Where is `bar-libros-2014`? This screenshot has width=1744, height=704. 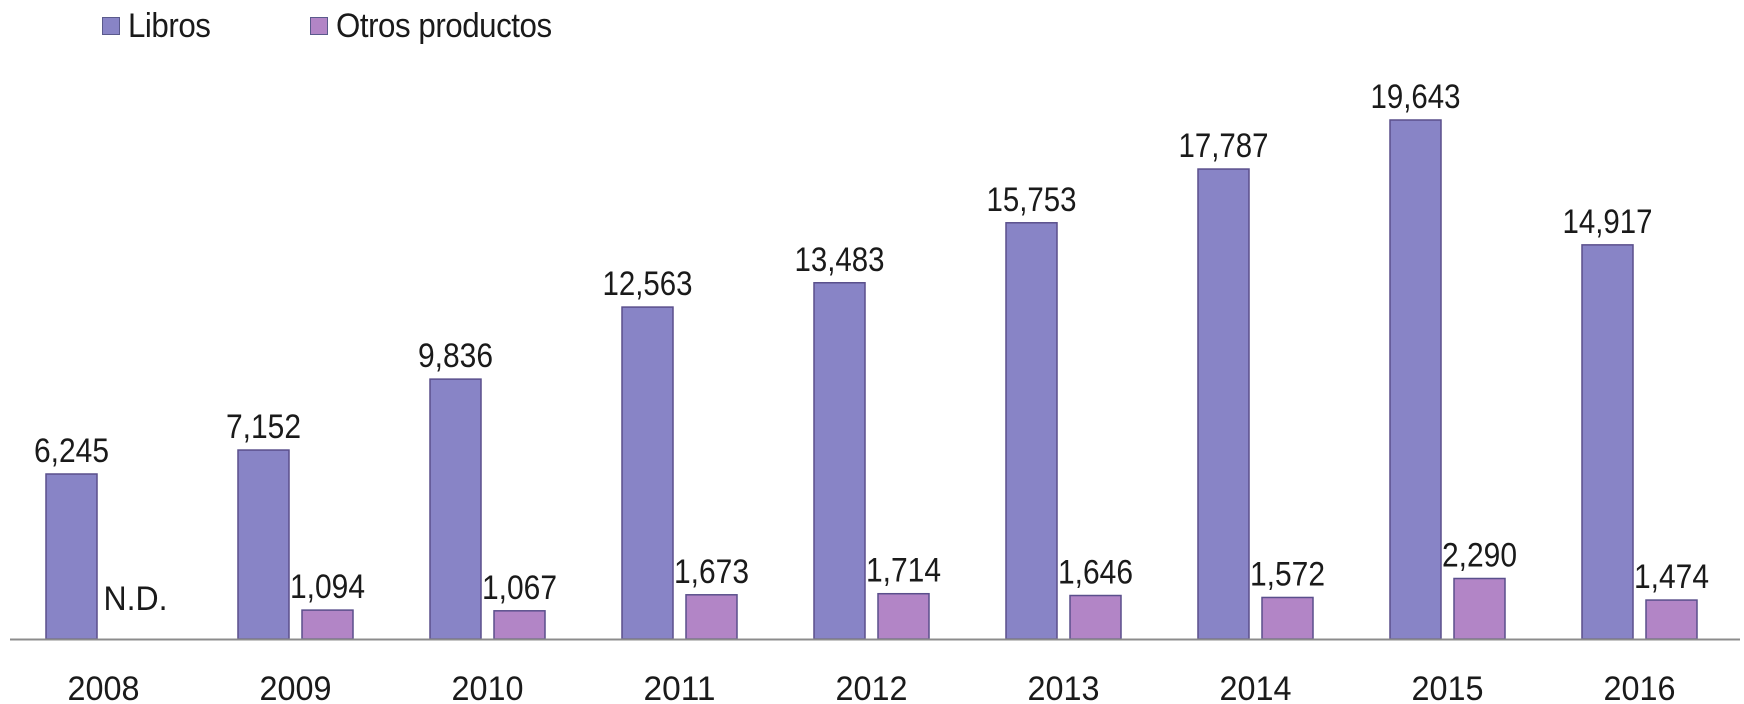
bar-libros-2014 is located at coordinates (1223, 404).